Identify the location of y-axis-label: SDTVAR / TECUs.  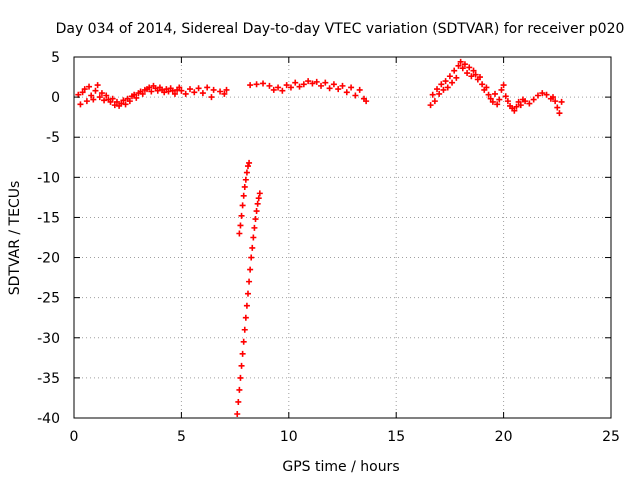
(15, 238).